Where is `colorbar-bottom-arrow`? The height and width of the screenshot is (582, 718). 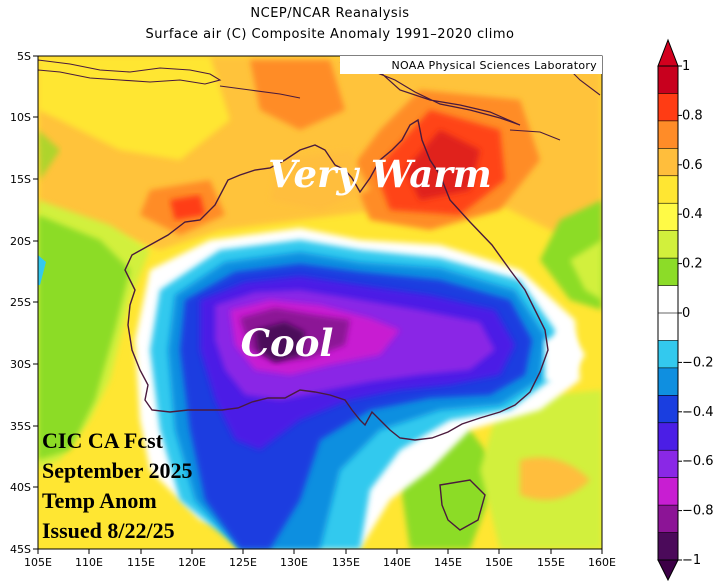 colorbar-bottom-arrow is located at coordinates (668, 570).